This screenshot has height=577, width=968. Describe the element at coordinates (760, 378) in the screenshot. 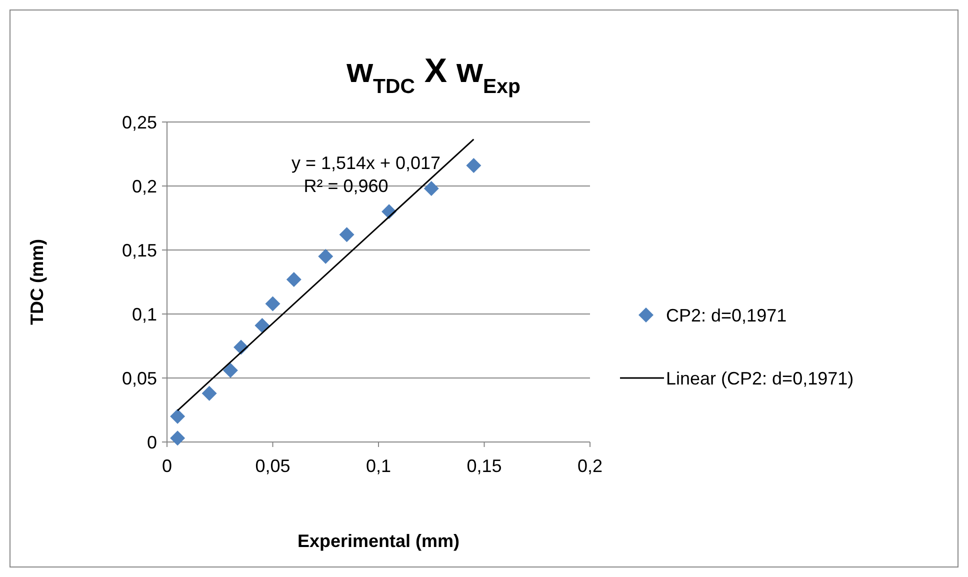

I see `legend-label: Linear (CP2: d=0,1971)` at that location.